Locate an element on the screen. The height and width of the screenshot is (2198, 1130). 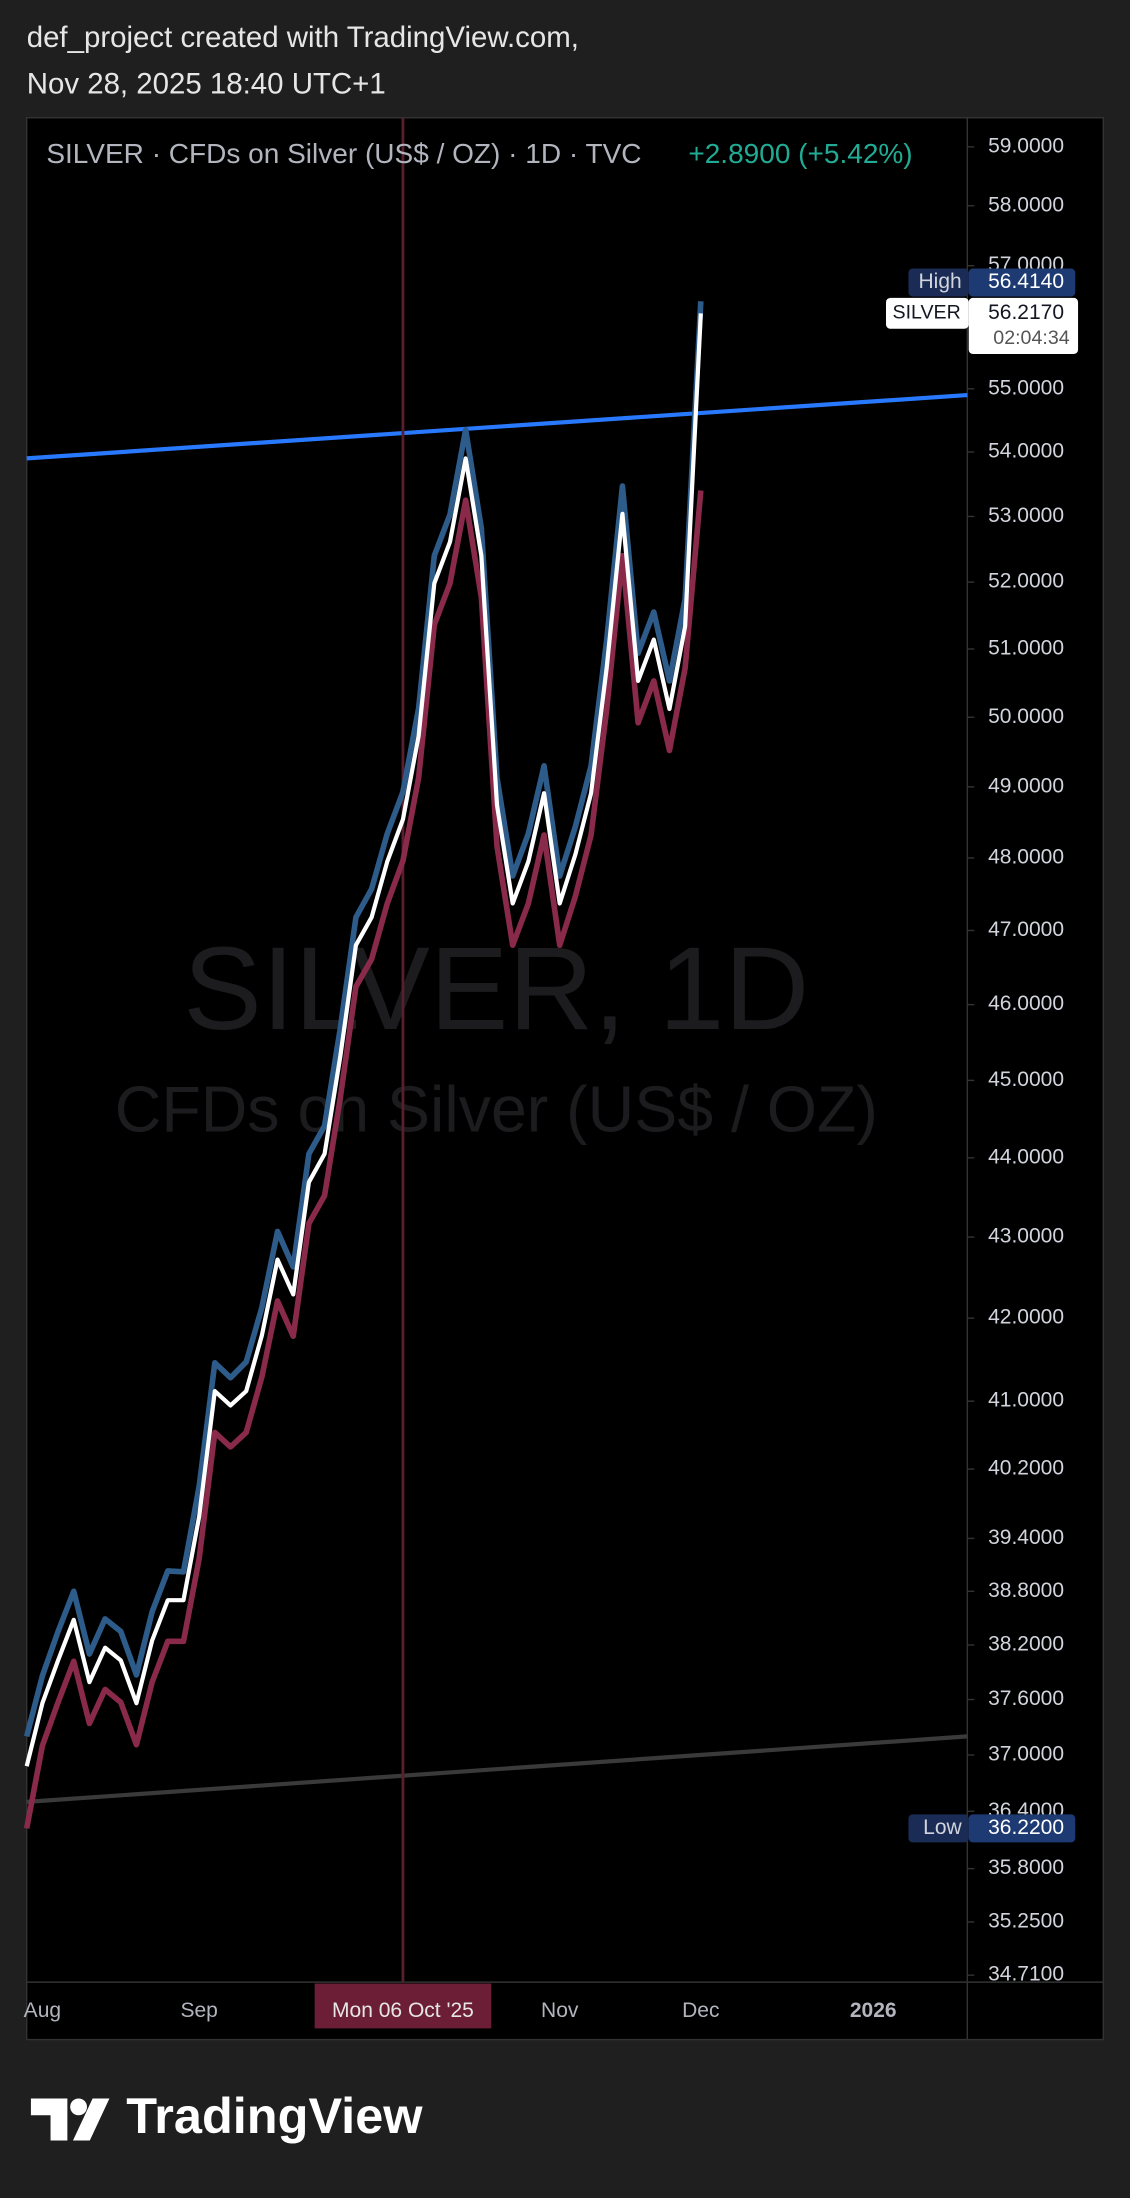
y-tick-label: 41.0000 is located at coordinates (1026, 1400).